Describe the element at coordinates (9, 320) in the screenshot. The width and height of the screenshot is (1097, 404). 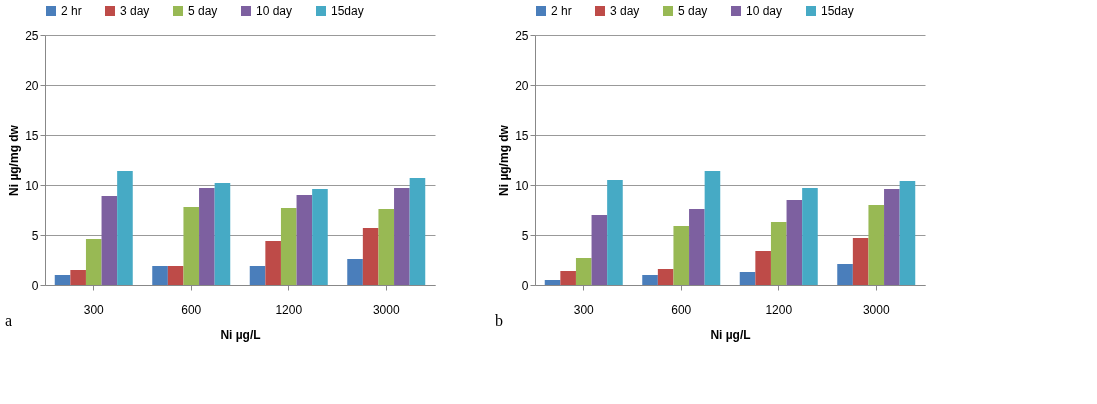
I see `text: a` at that location.